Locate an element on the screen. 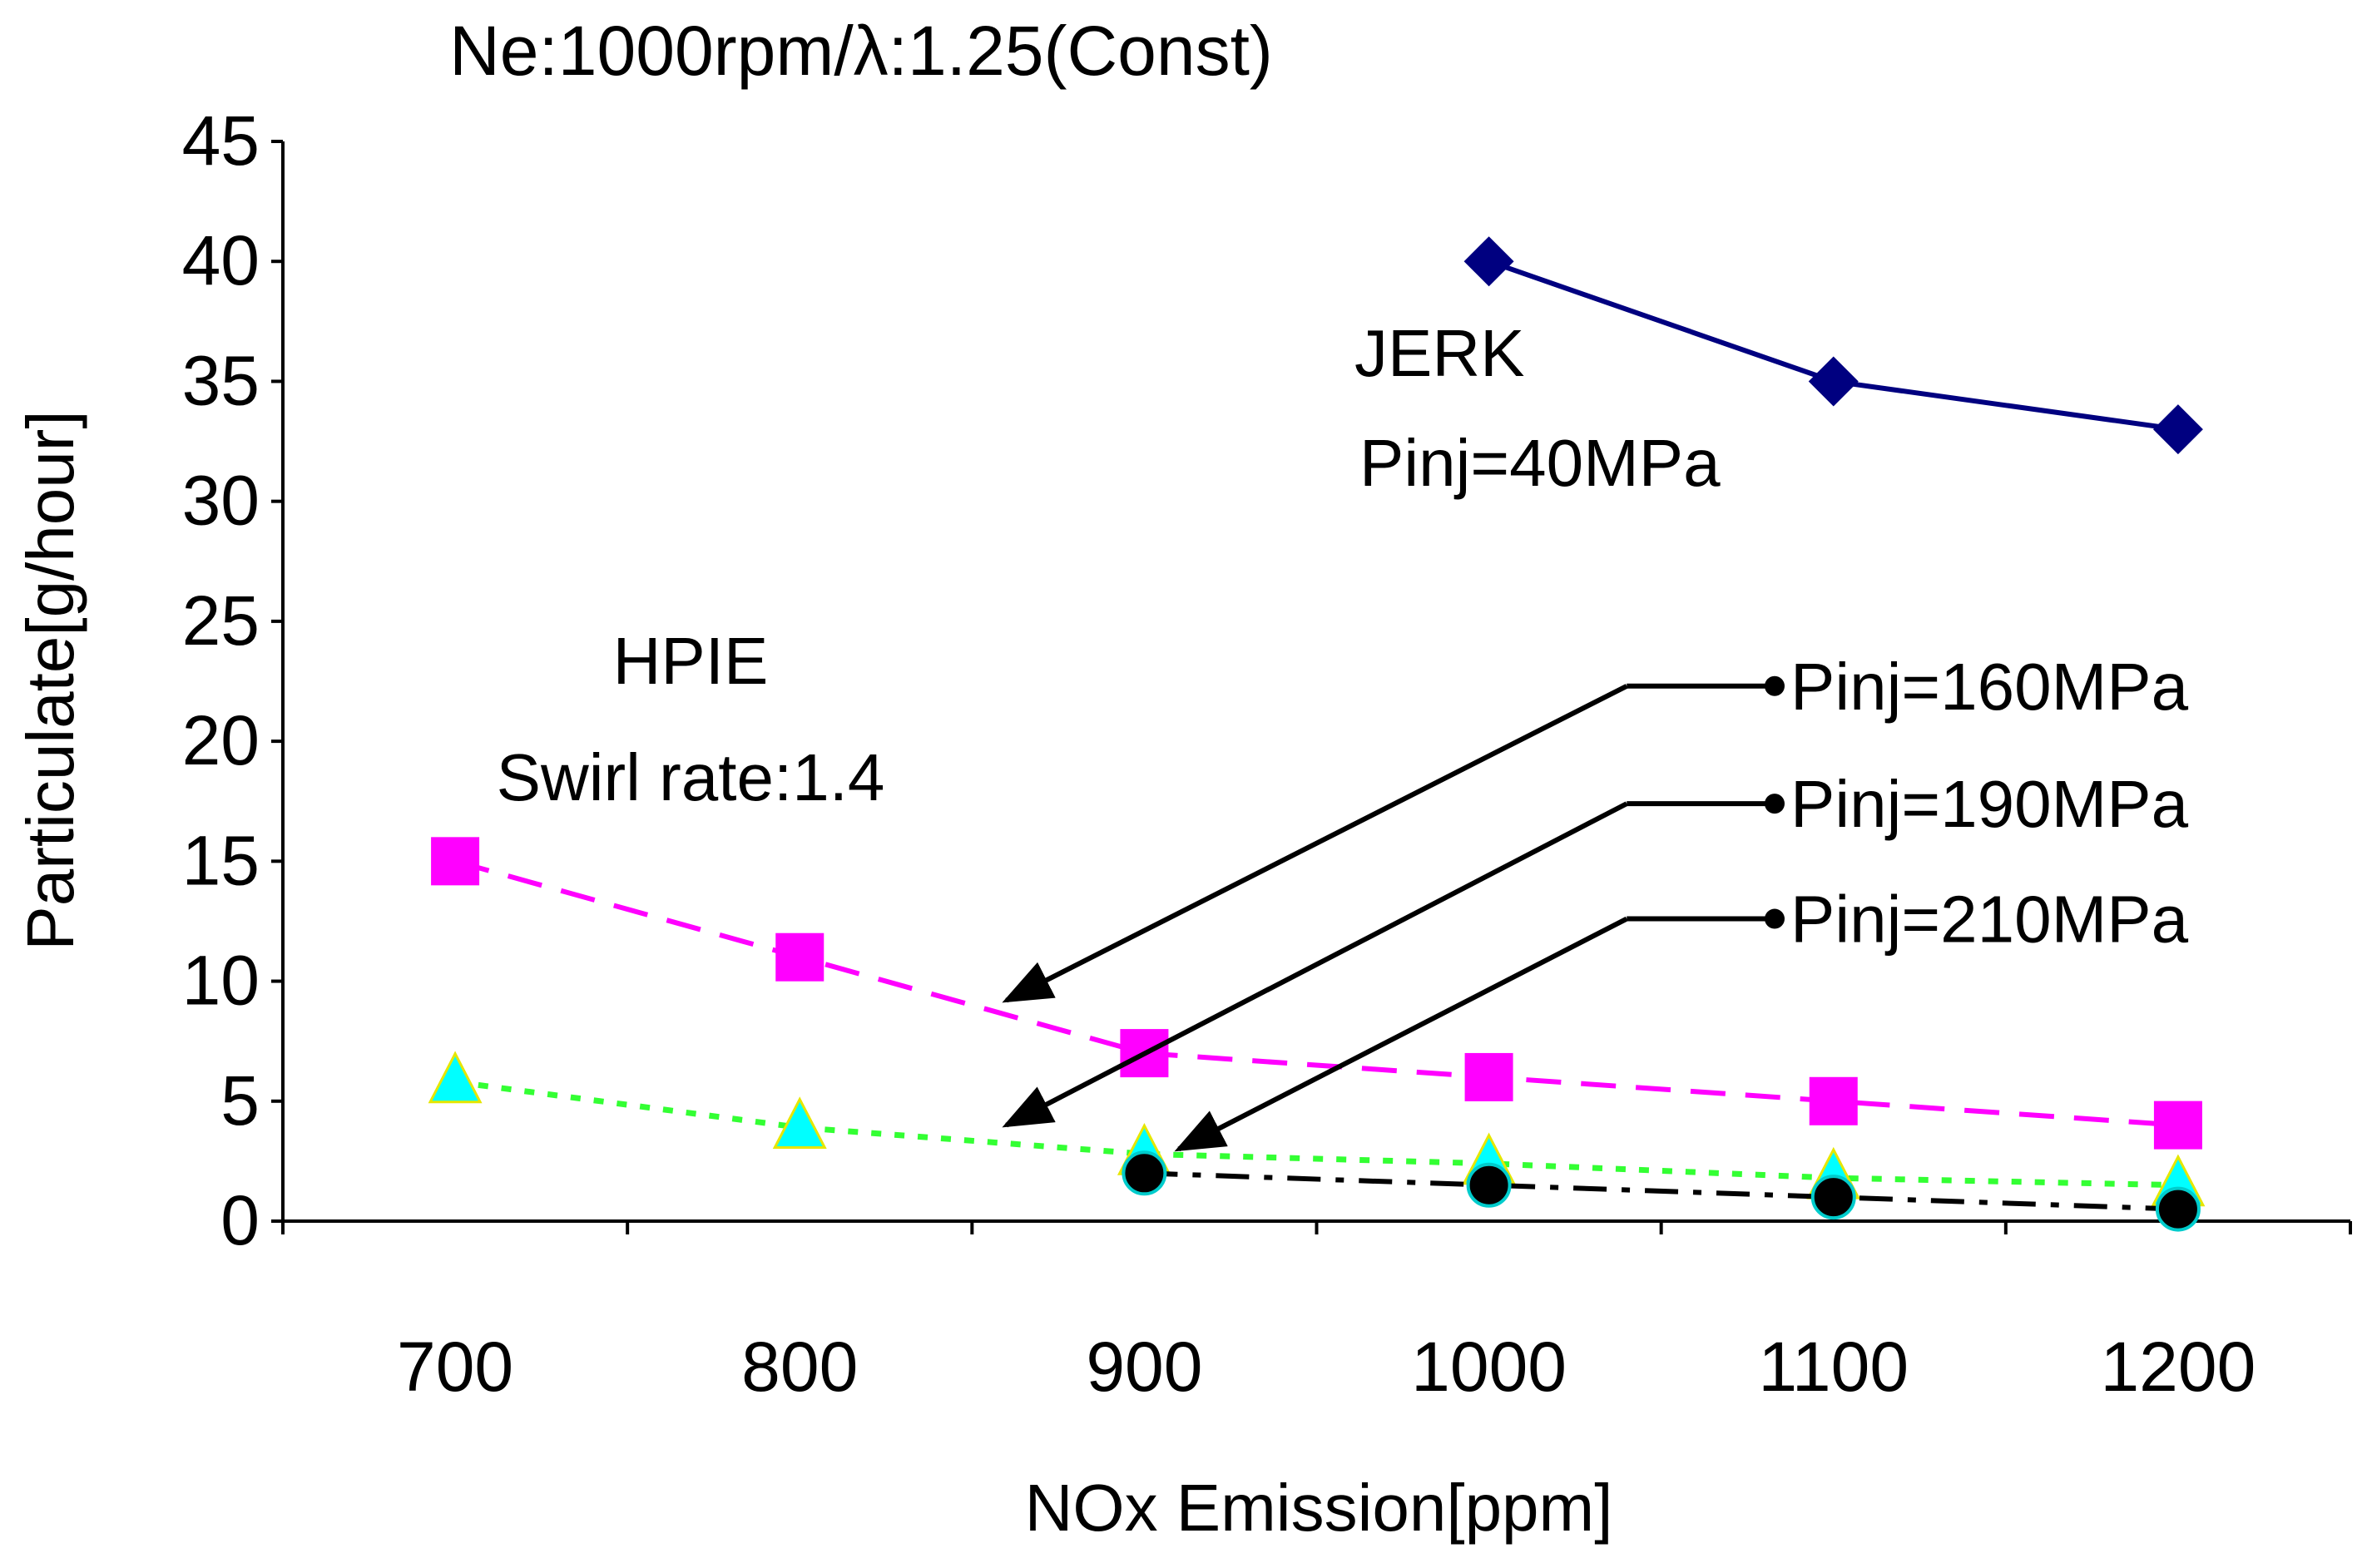 This screenshot has width=2367, height=1568. y-ticks: 0 5 10 15 20 25 30 35 40 45 is located at coordinates (232, 680).